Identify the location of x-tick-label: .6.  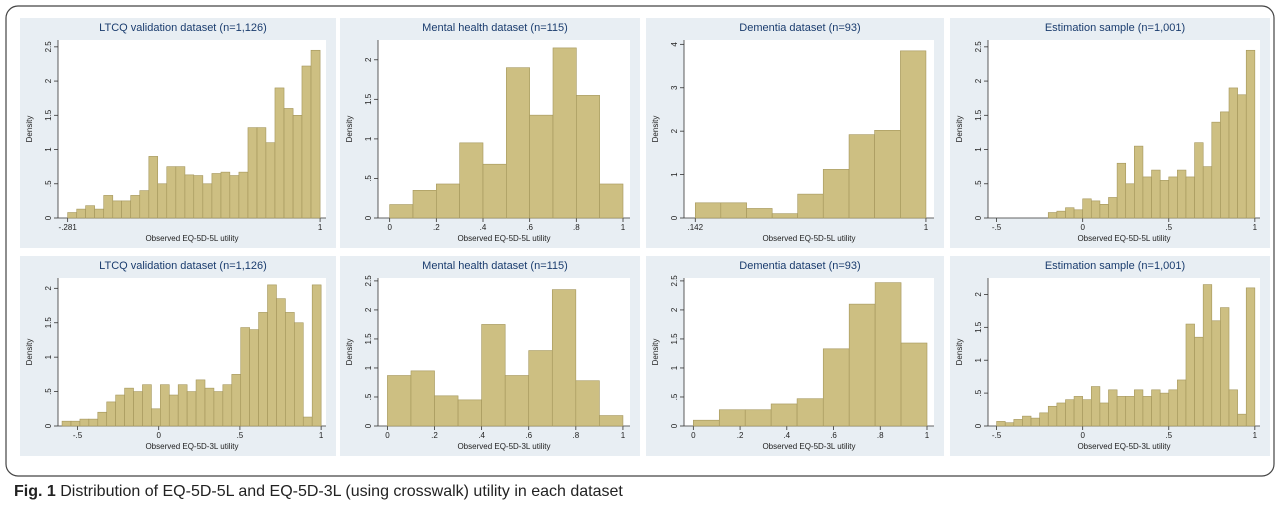
(833, 435).